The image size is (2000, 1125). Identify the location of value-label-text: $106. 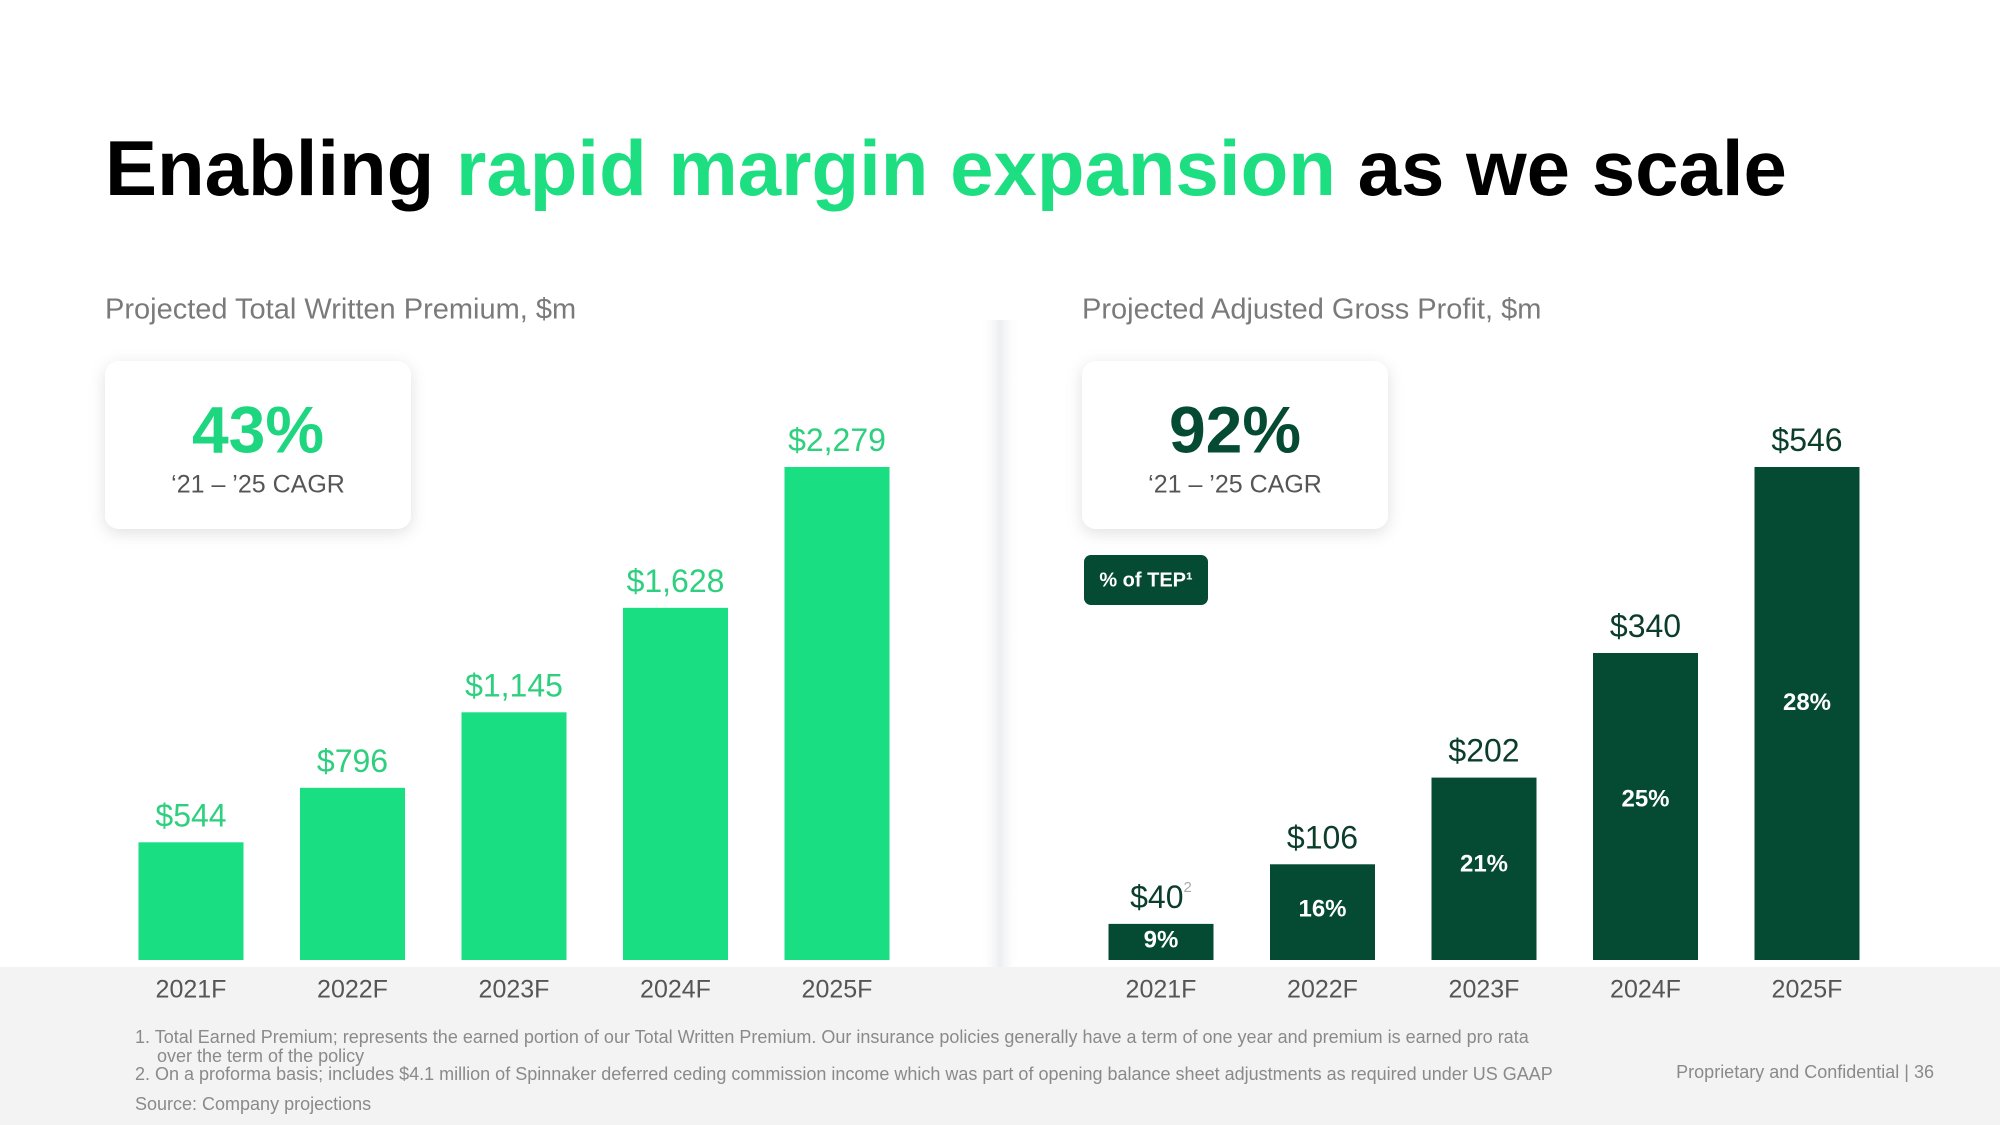
(1322, 838).